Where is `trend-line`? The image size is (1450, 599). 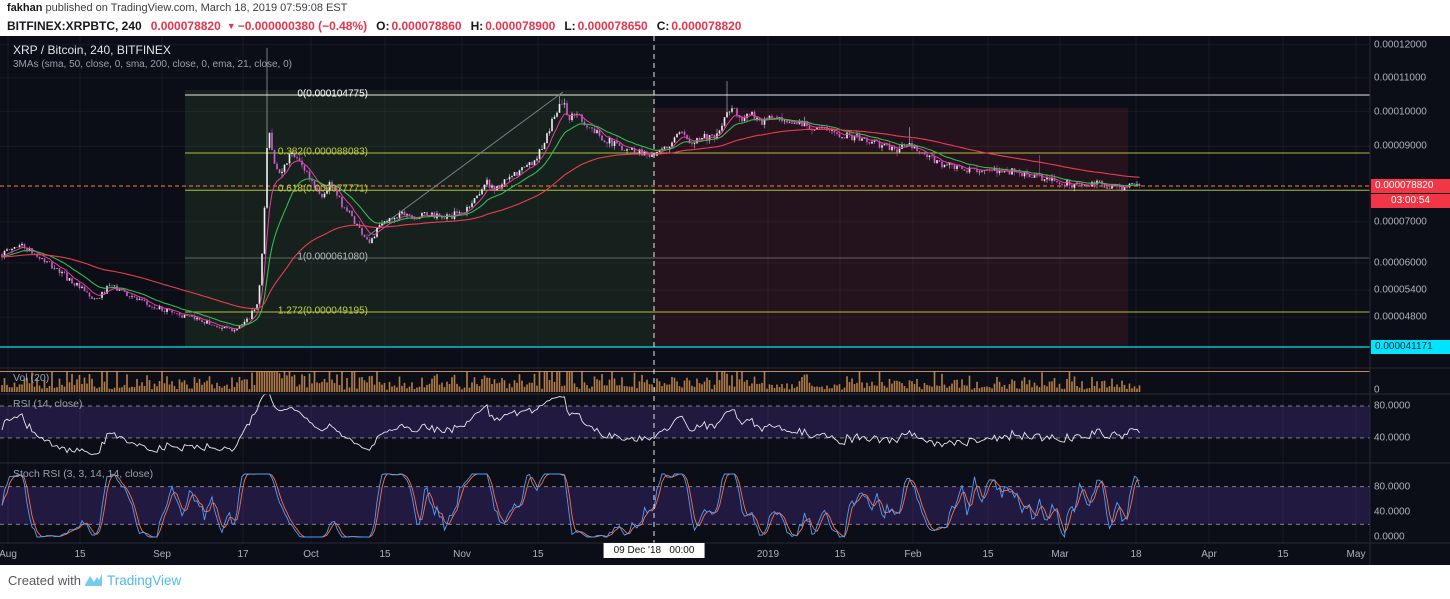 trend-line is located at coordinates (465, 164).